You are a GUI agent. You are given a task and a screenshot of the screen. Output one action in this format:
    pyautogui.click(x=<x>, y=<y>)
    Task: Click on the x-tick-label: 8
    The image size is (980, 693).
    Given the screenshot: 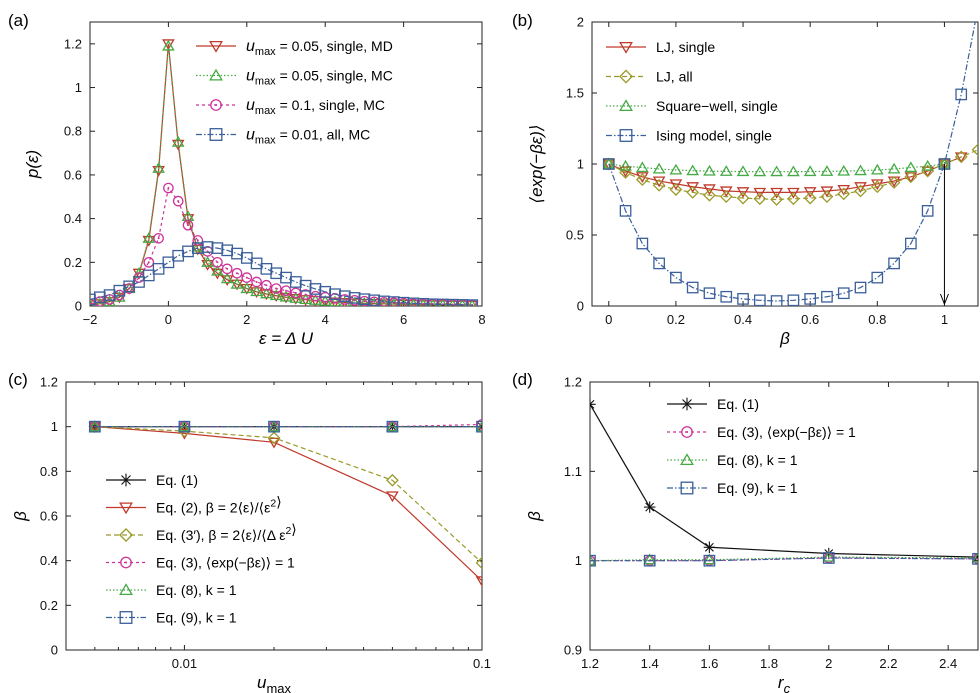 What is the action you would take?
    pyautogui.click(x=481, y=319)
    